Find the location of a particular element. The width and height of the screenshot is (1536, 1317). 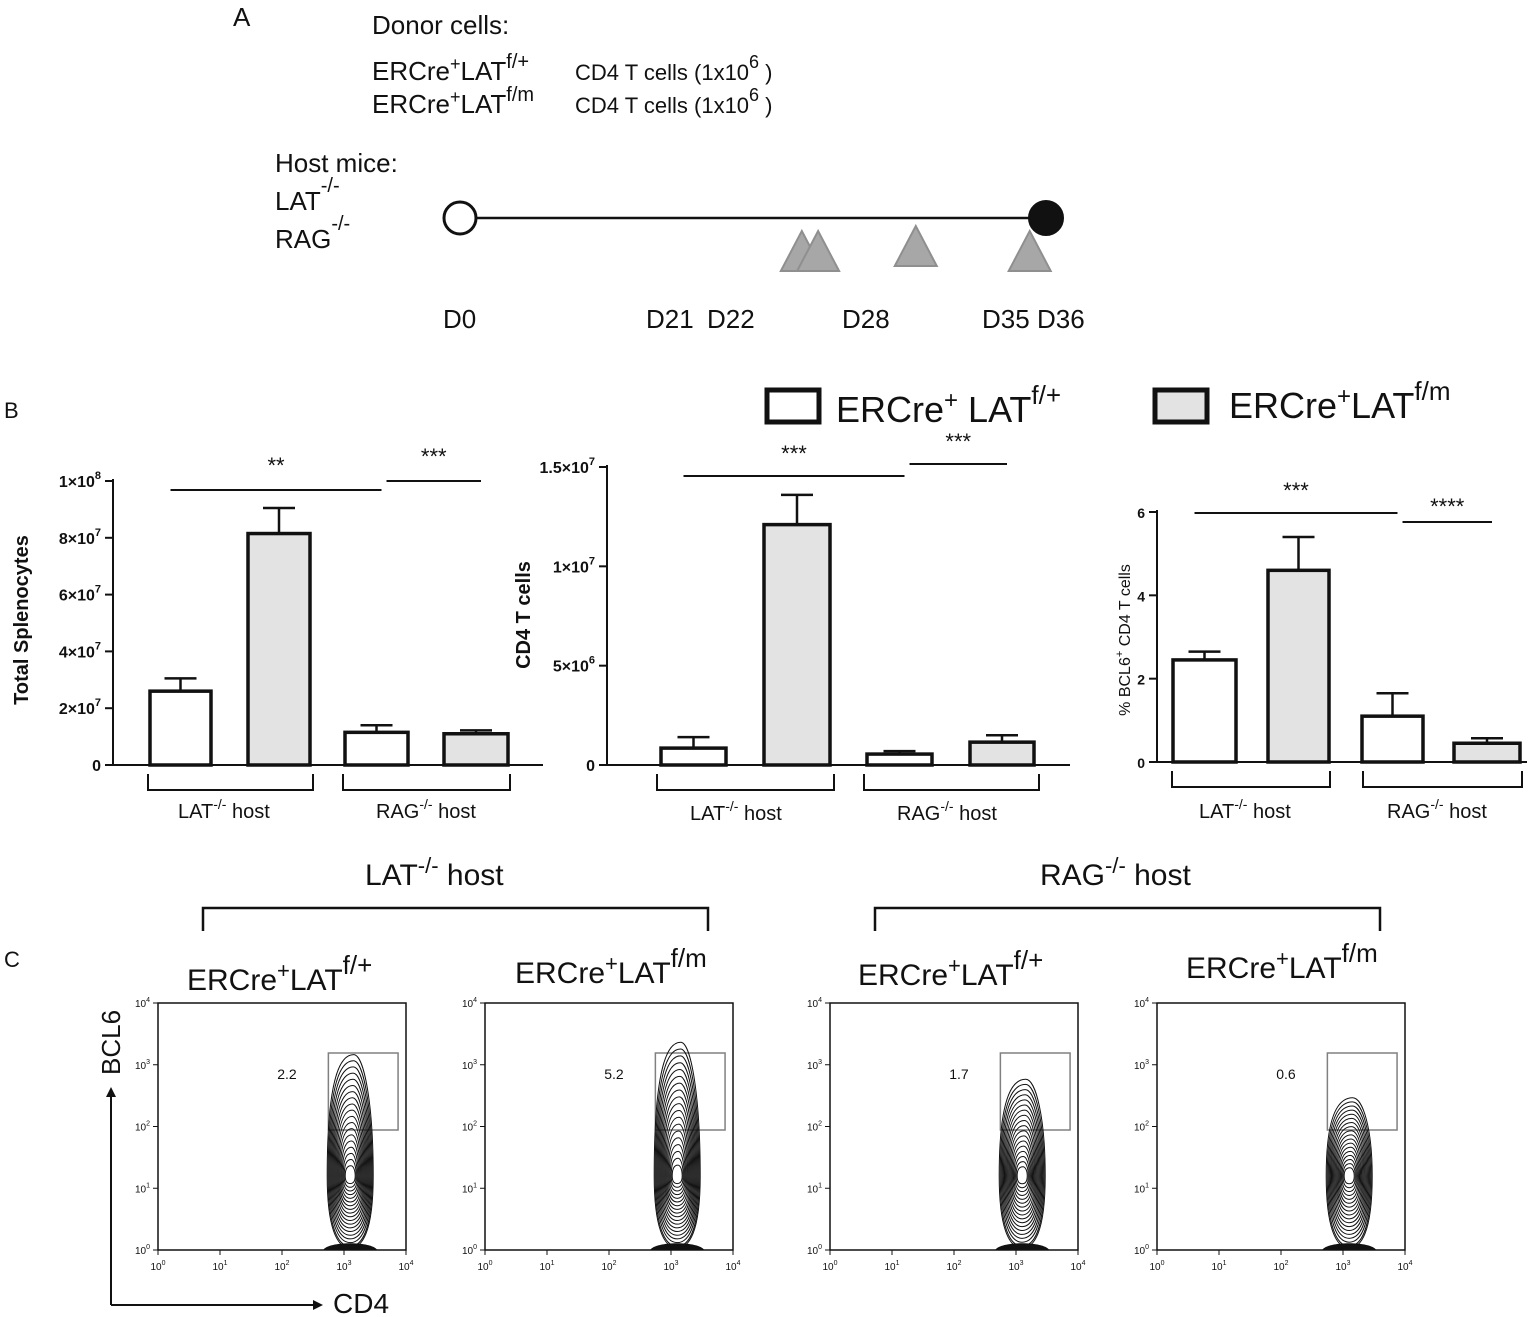

y-tick-label: 5×10⁶ is located at coordinates (574, 665).